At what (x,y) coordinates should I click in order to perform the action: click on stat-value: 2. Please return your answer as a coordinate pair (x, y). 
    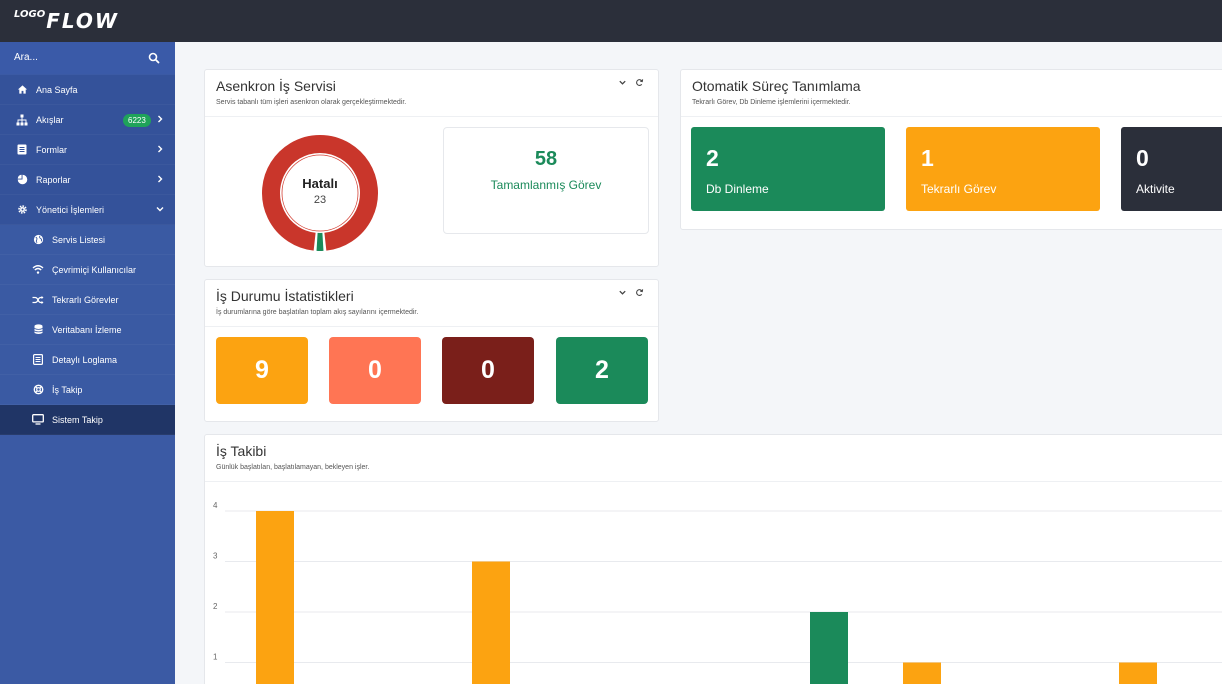
    Looking at the image, I should click on (602, 370).